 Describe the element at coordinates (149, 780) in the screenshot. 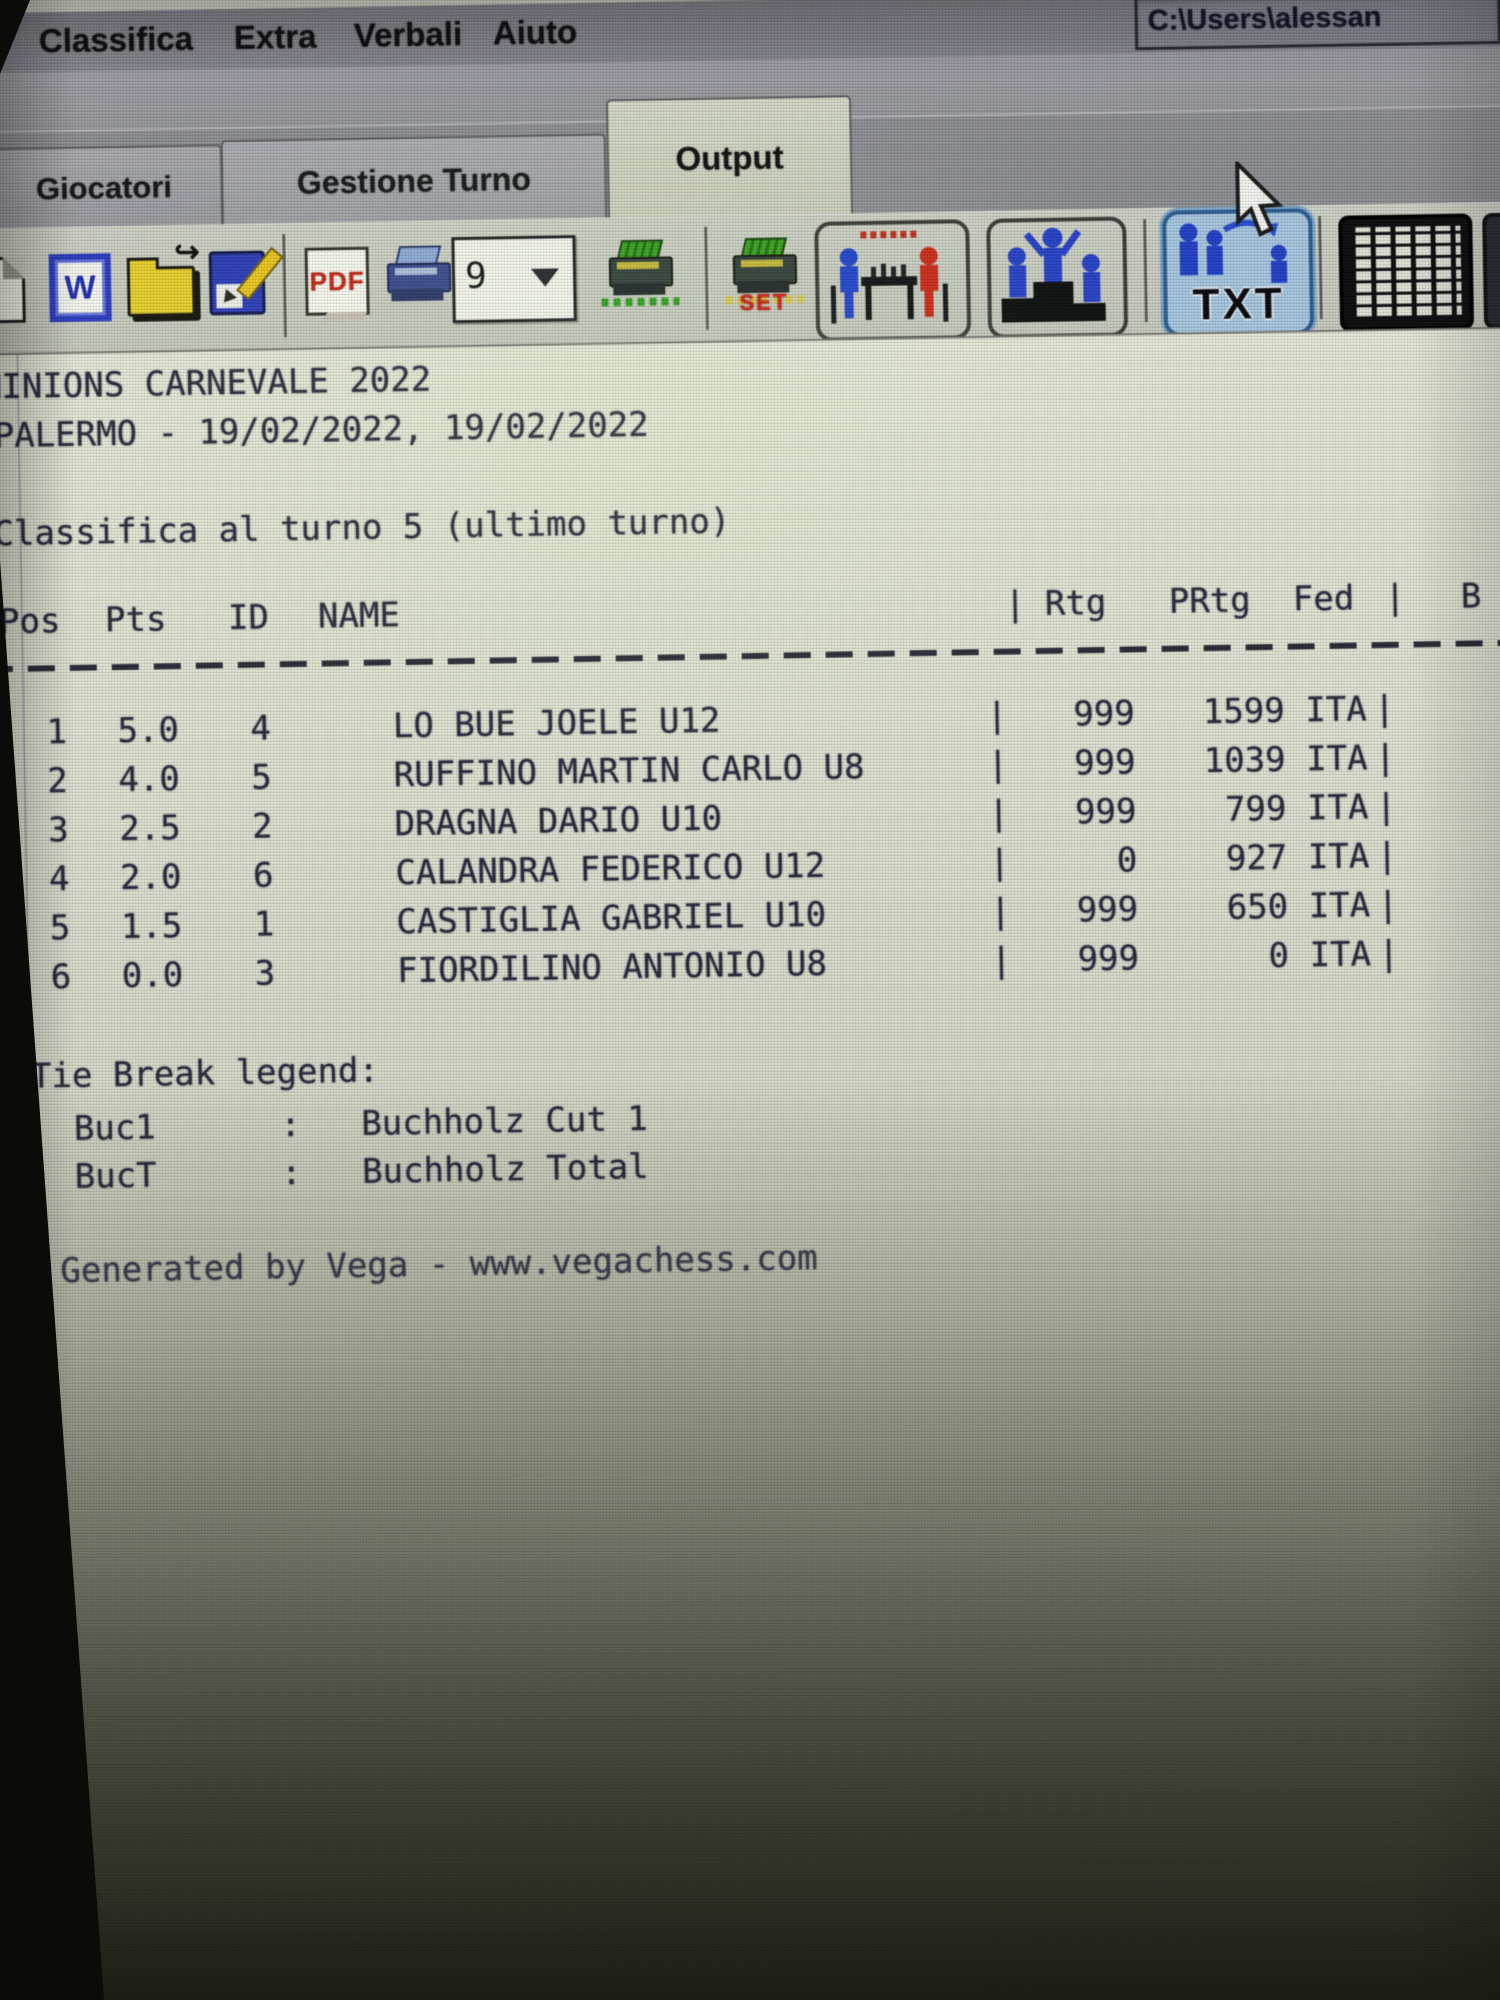

I see `cell-pts: 4.0` at that location.